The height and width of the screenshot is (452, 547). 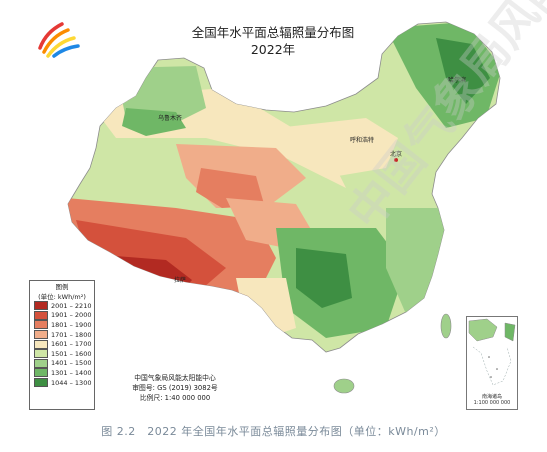 I want to click on figure-caption: 图 2.2 2022 年全国年水平面总辐照量分布图（单位：kWh/m²）, so click(x=273, y=431).